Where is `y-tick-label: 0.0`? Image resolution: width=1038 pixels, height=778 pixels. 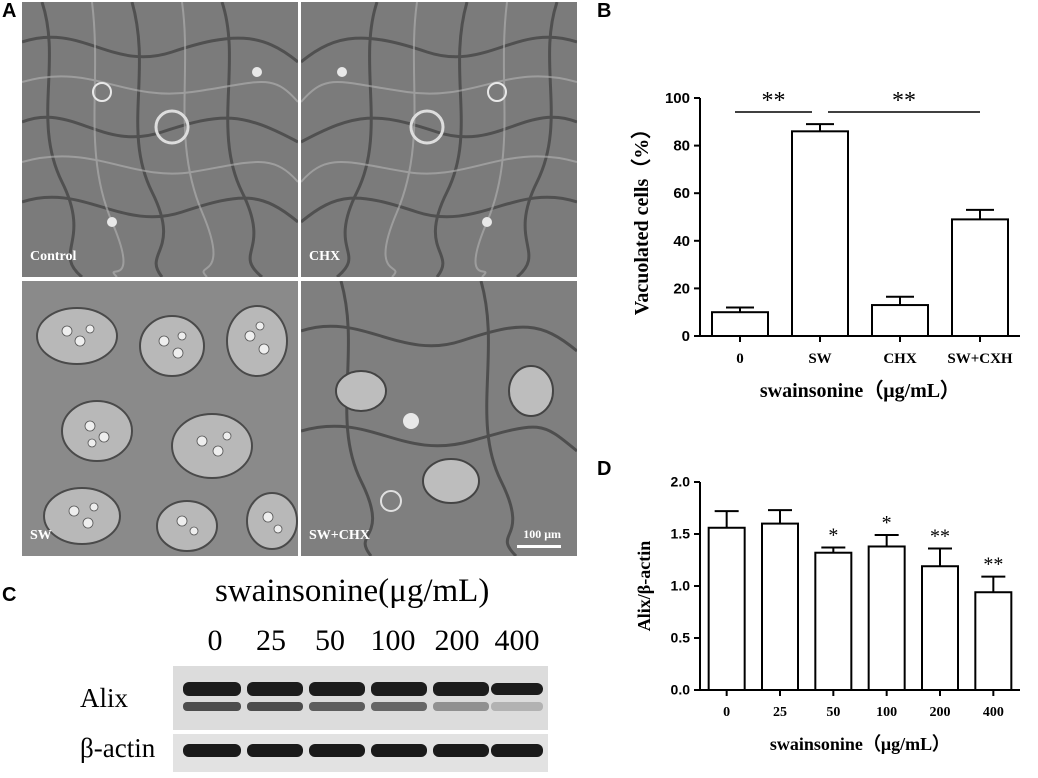
y-tick-label: 0.0 is located at coordinates (681, 690).